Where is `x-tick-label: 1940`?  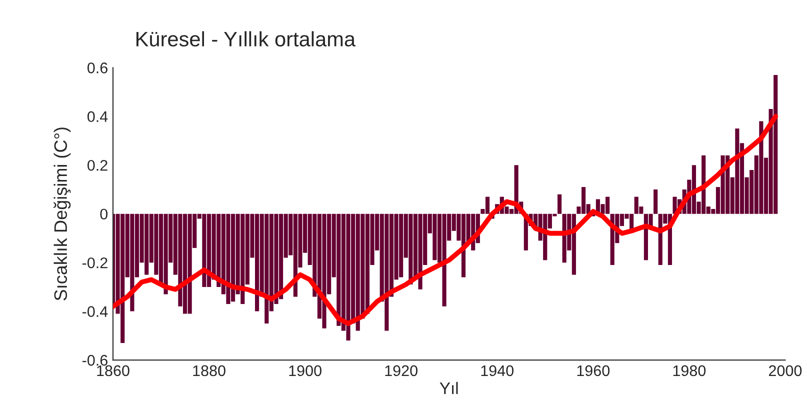
x-tick-label: 1940 is located at coordinates (497, 370).